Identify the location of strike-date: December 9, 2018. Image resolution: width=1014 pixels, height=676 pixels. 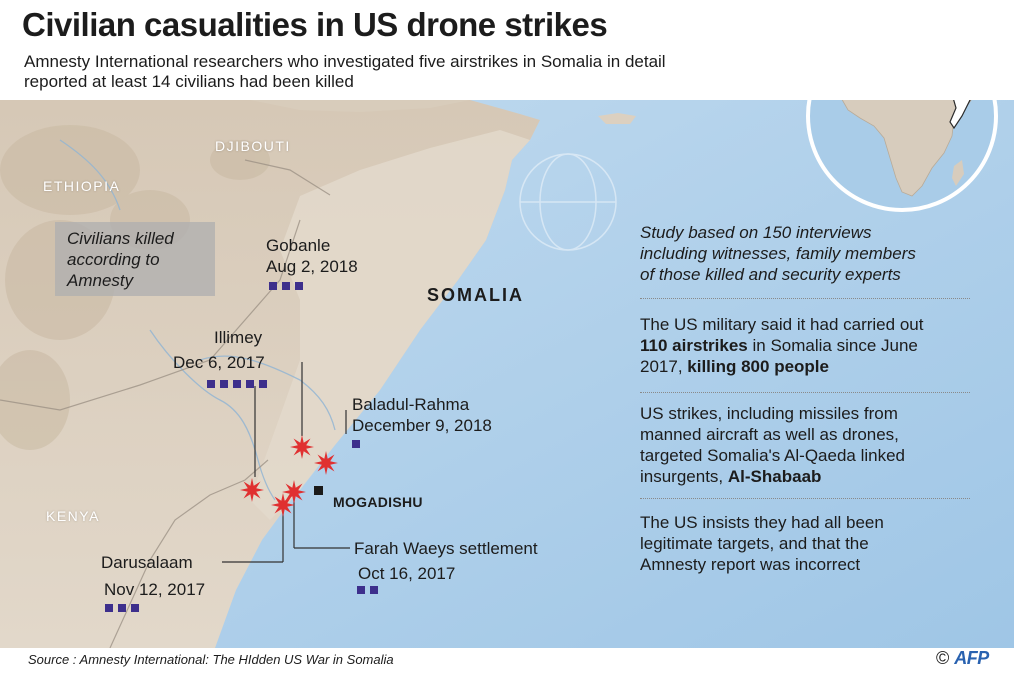
(422, 425).